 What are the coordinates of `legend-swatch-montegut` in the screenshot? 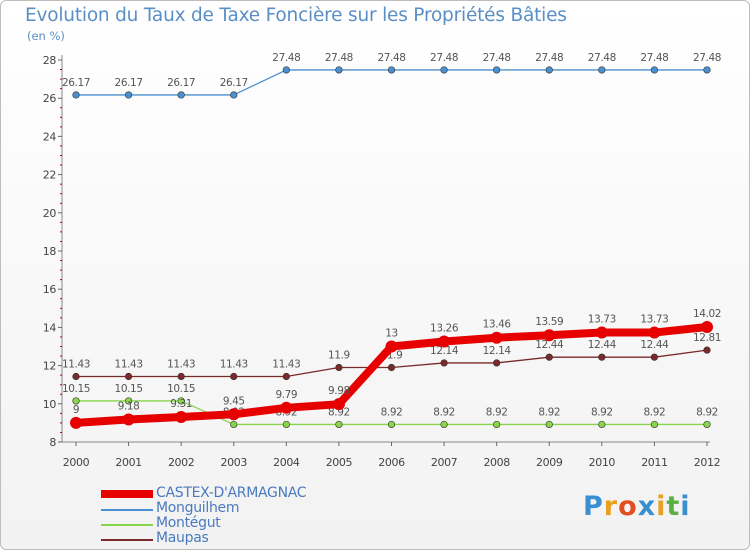 It's located at (127, 525).